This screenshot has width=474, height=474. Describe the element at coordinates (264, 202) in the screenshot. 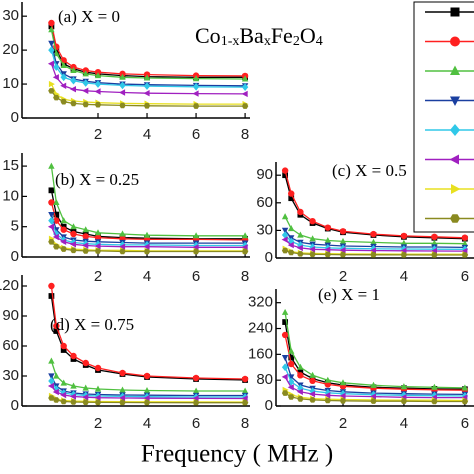

I see `y-tick-label: 60` at that location.